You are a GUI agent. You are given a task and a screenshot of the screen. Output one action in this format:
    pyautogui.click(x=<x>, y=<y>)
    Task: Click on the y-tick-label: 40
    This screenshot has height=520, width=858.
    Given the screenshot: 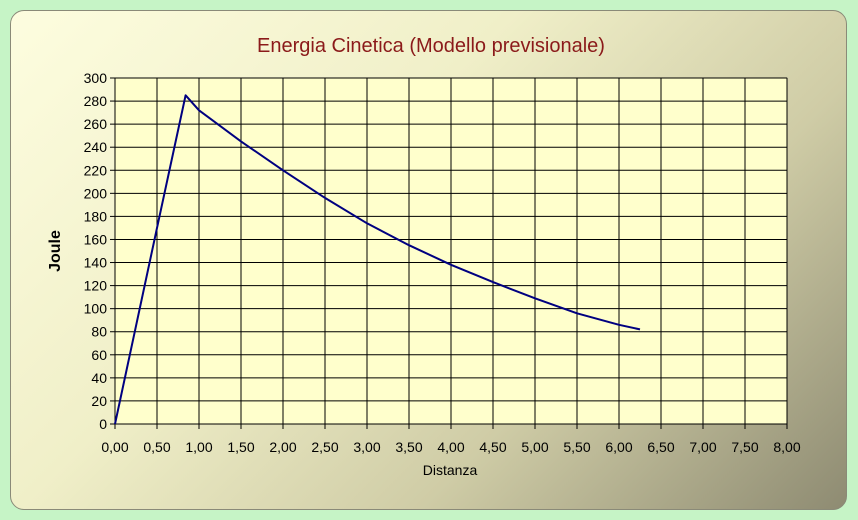 What is the action you would take?
    pyautogui.click(x=99, y=378)
    